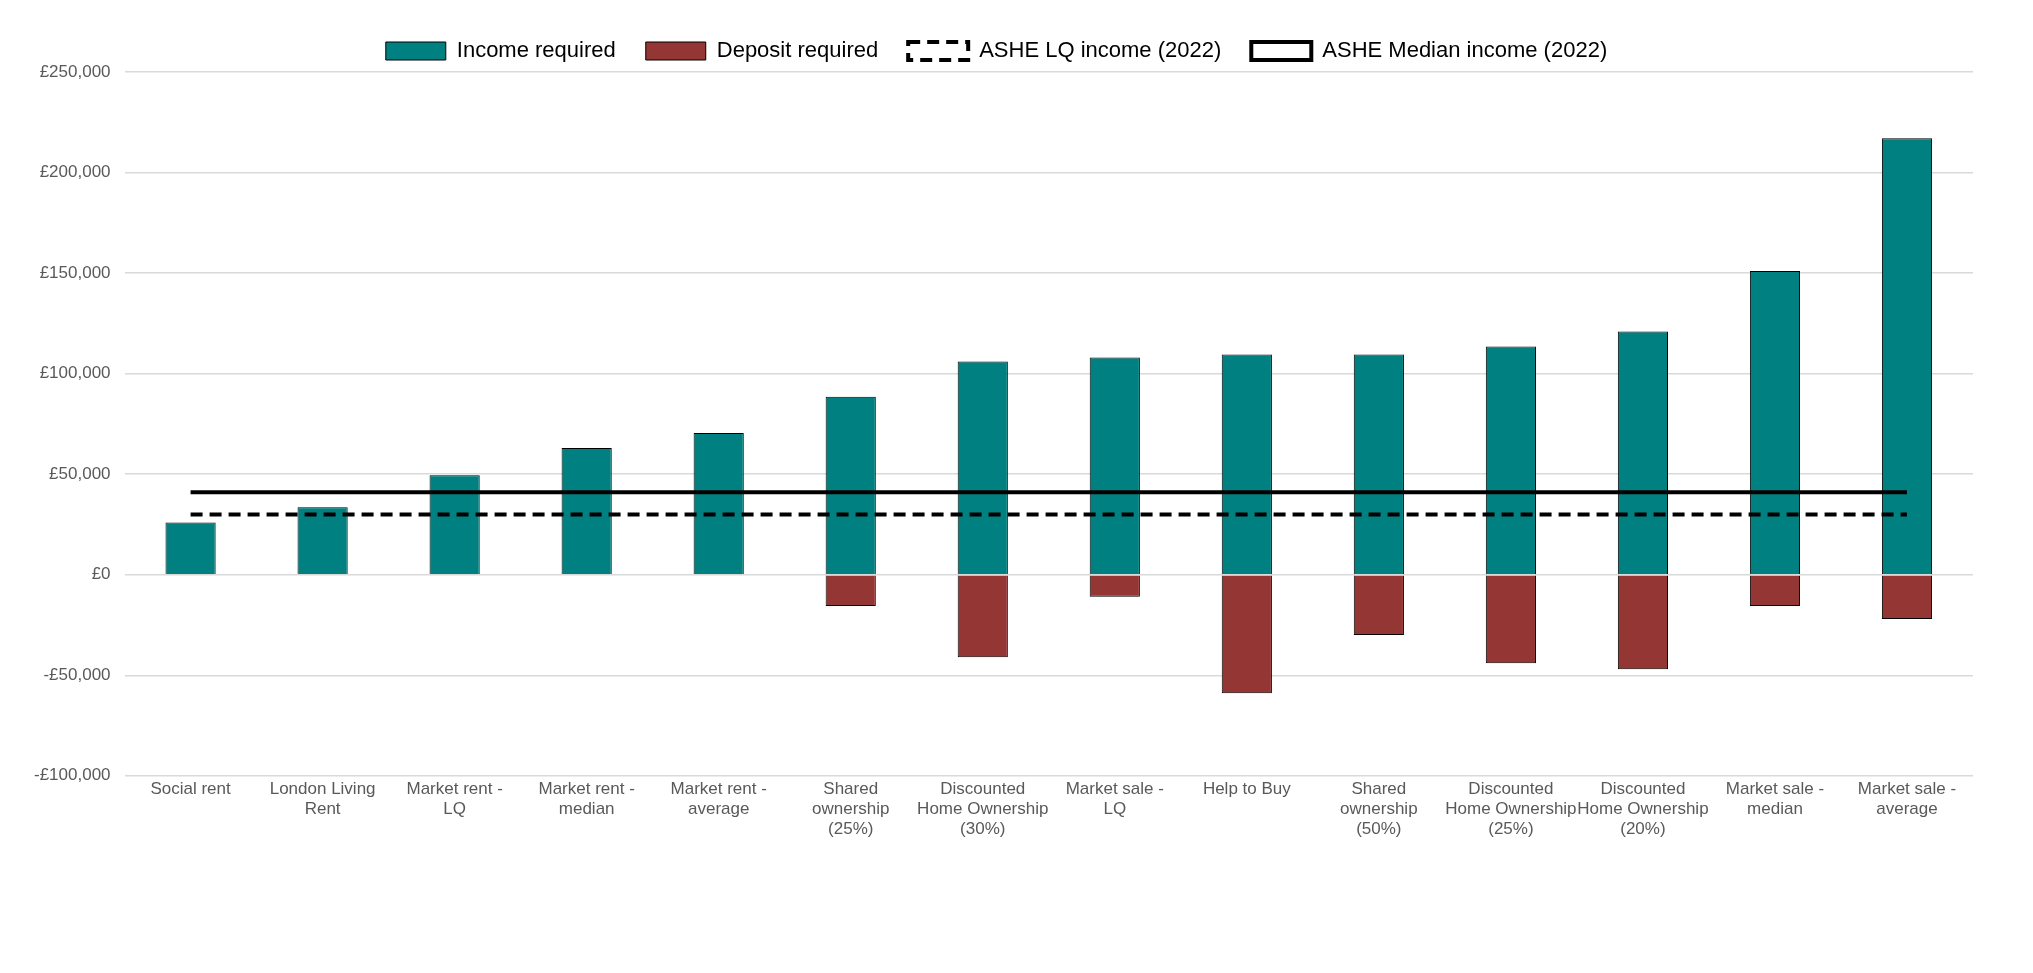 The height and width of the screenshot is (973, 2033). I want to click on legend-label: ASHE Median income (2022), so click(1465, 50).